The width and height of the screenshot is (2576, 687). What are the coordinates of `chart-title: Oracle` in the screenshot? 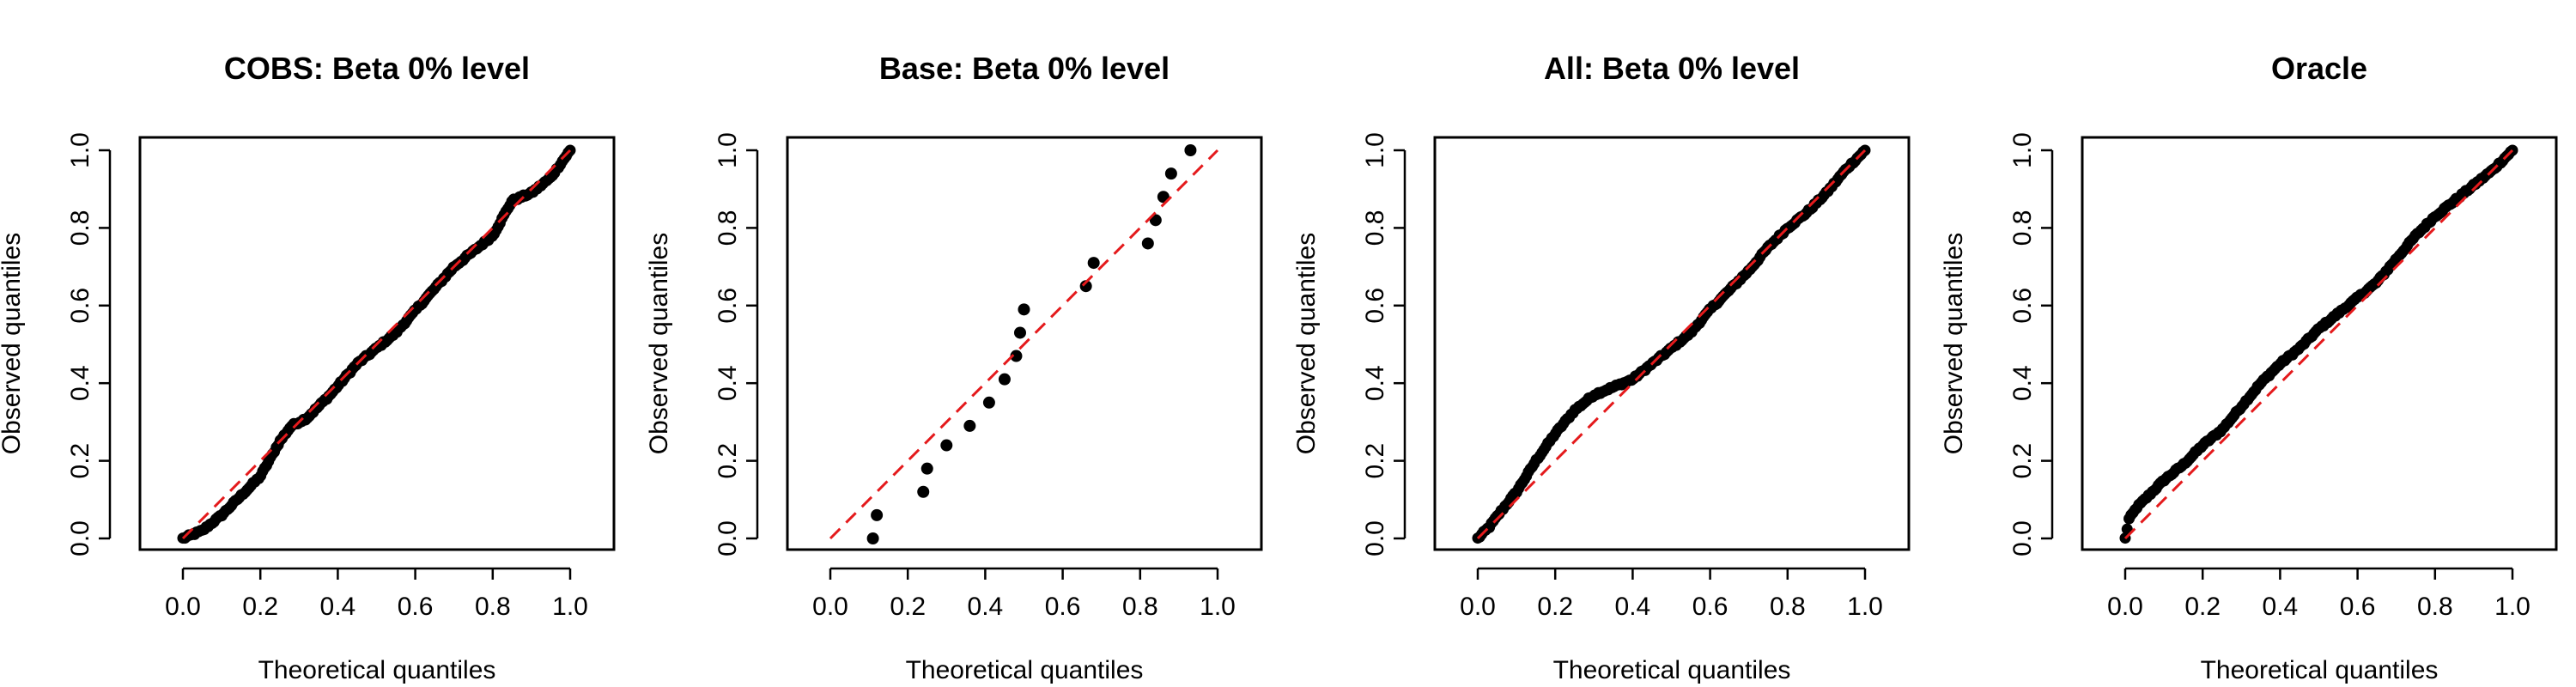 It's located at (2319, 68).